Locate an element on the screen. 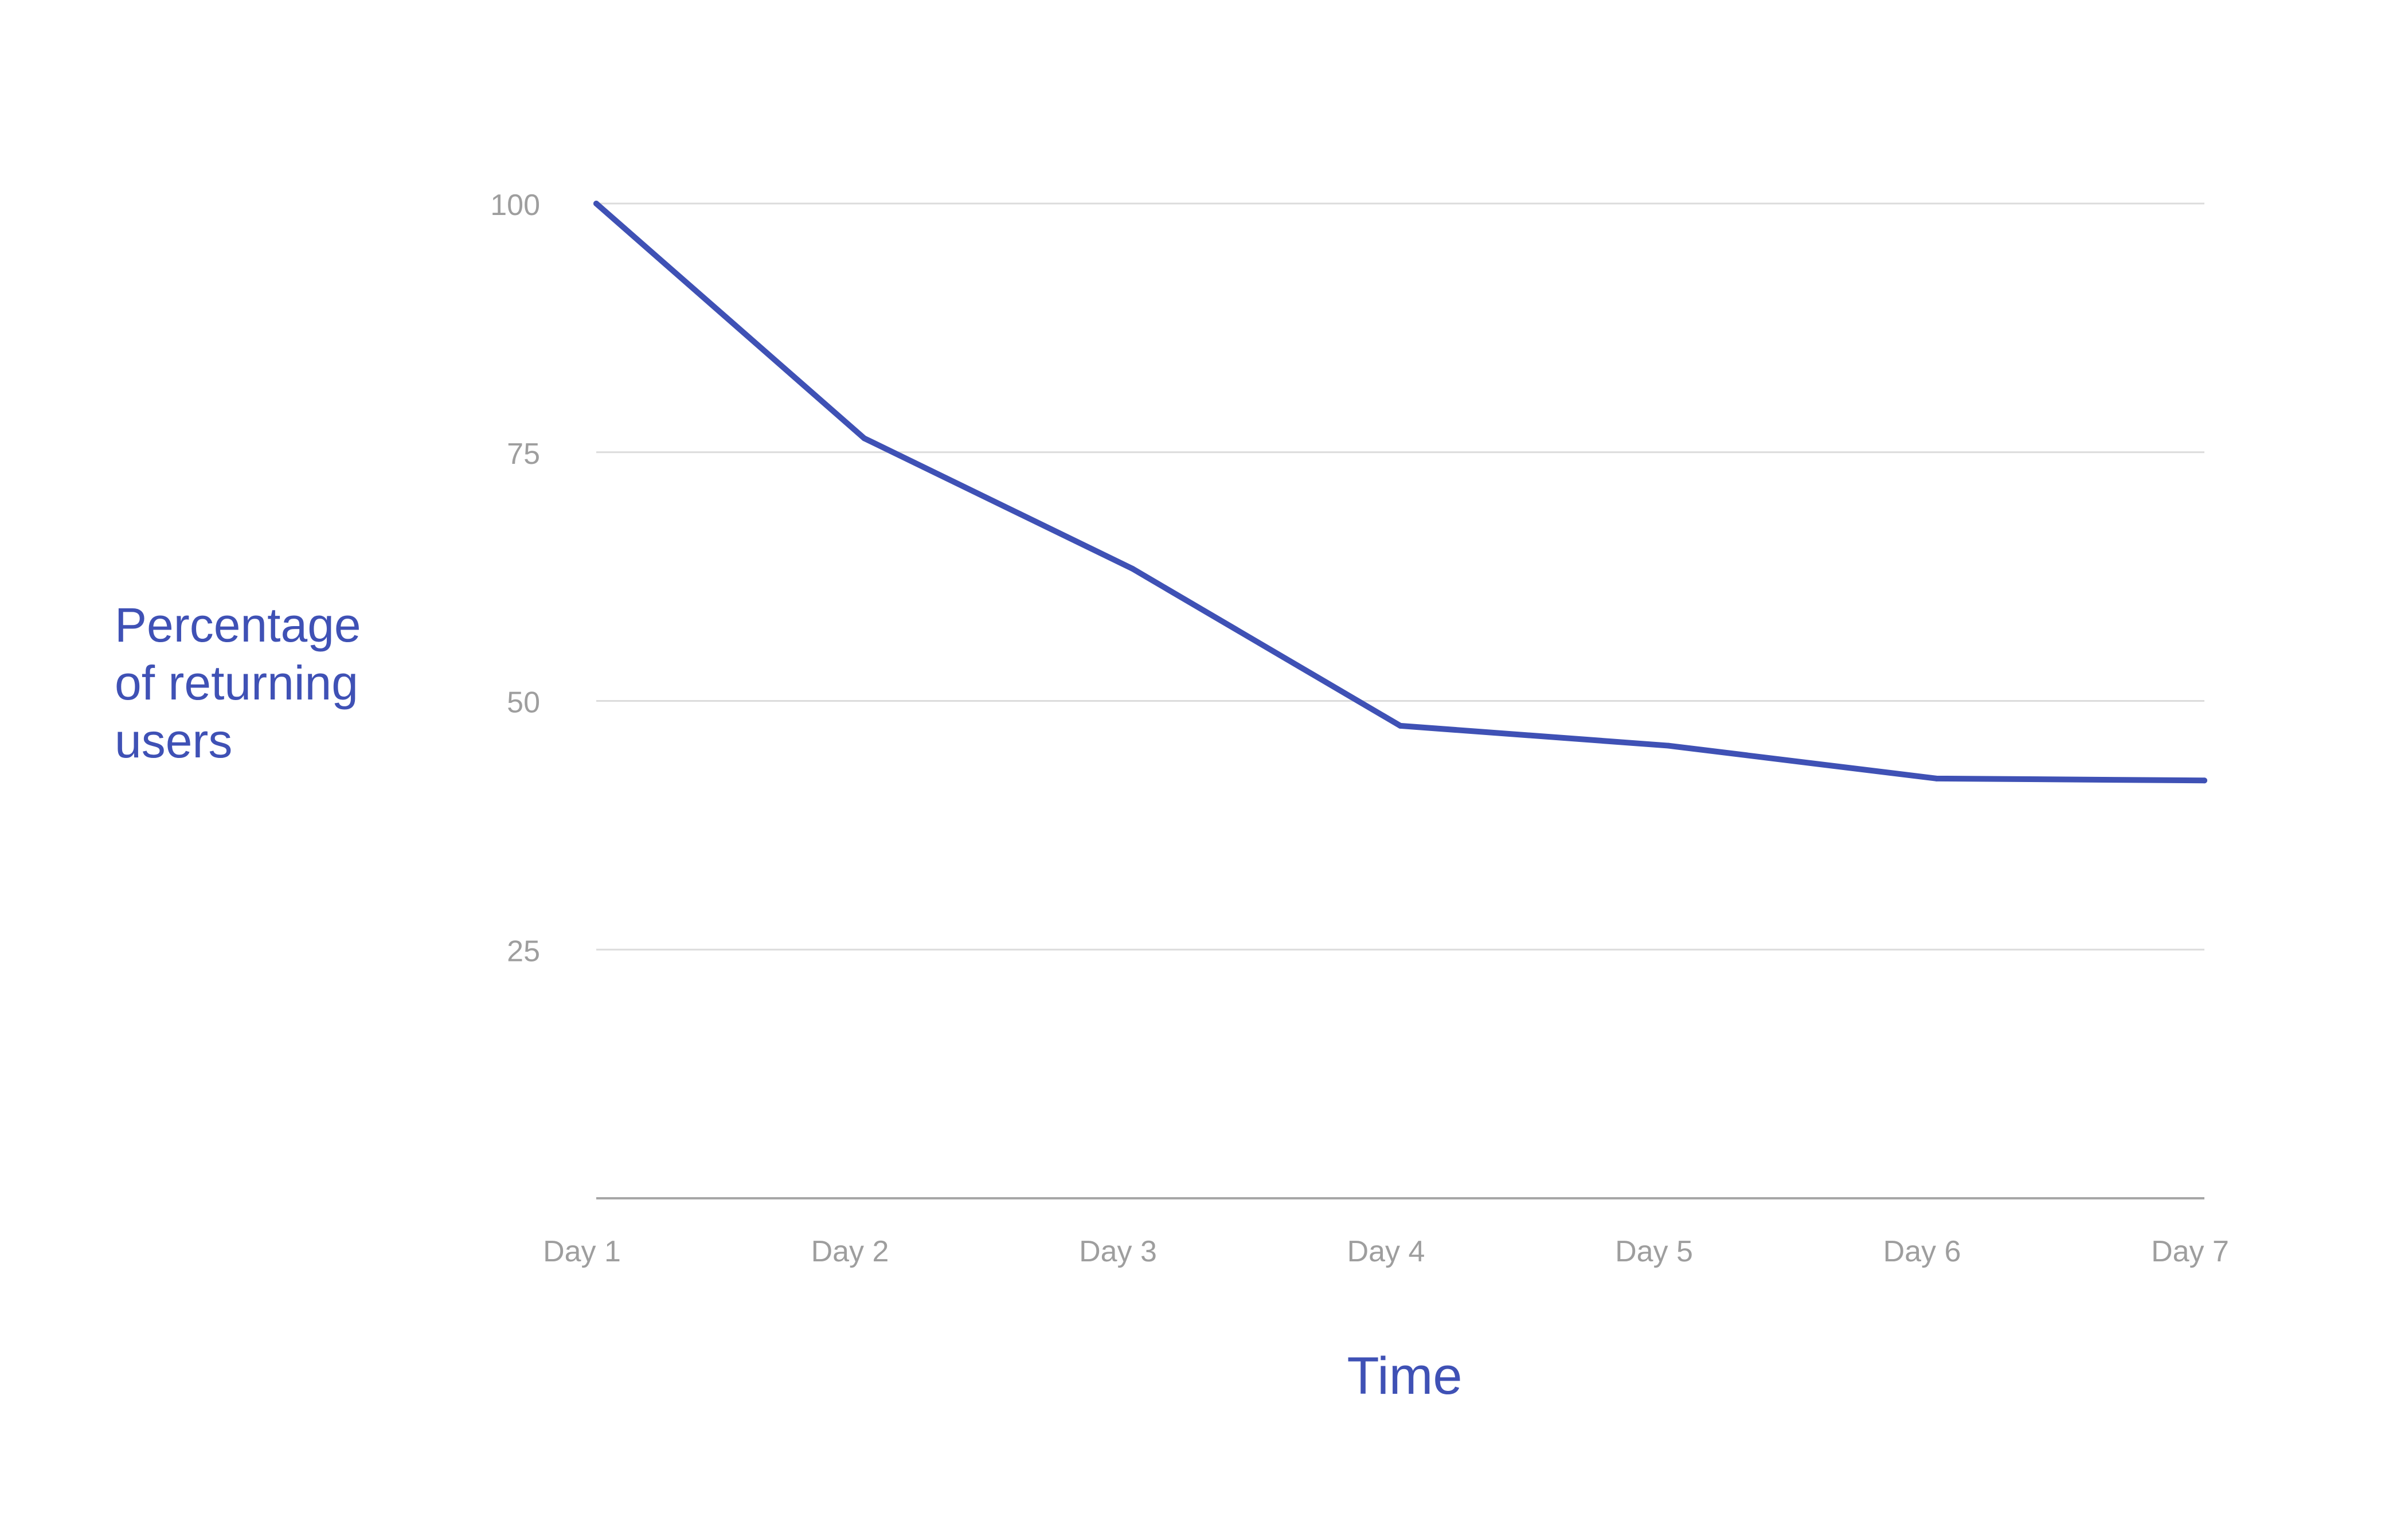 Image resolution: width=2389 pixels, height=1540 pixels. x-tick-label-1: Day 1 is located at coordinates (582, 1252).